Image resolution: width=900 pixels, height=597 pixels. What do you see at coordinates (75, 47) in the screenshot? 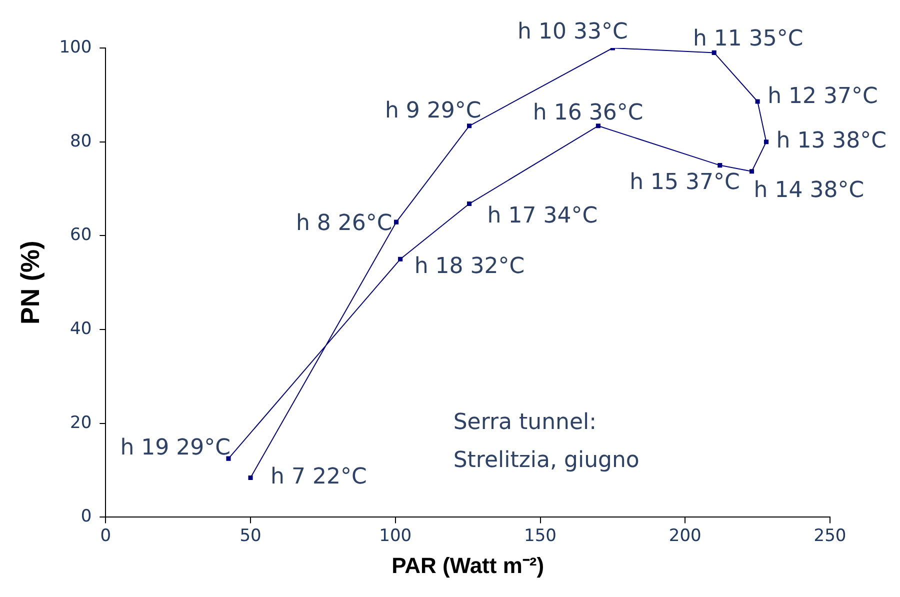
I see `y-tick-label: 100` at bounding box center [75, 47].